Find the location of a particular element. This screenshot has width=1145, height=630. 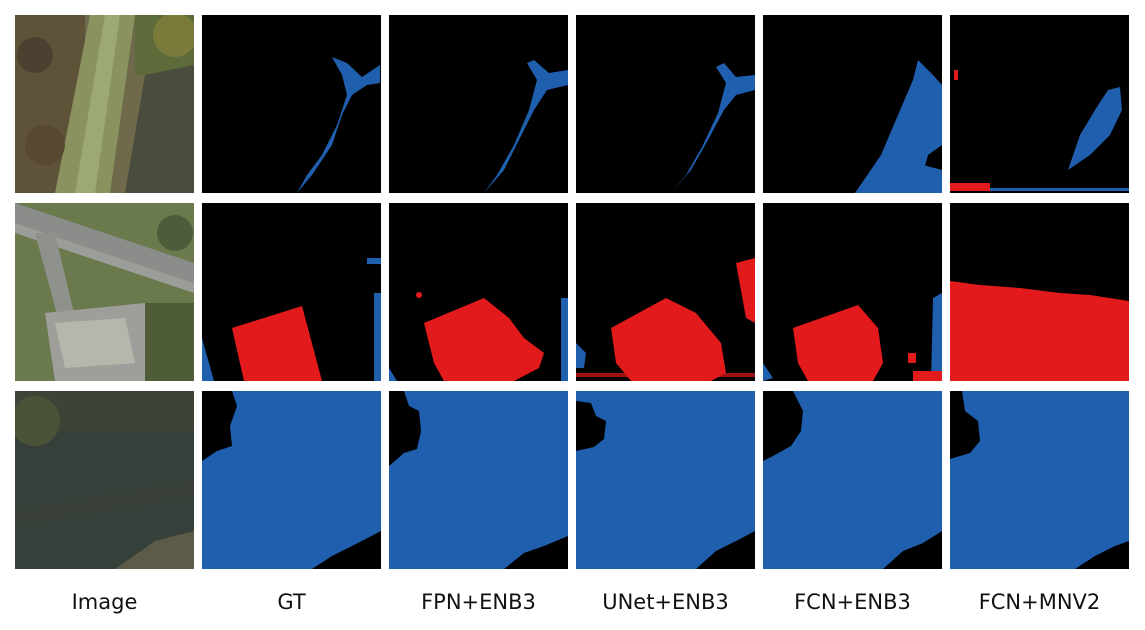

row2-fcn-enb3-mask is located at coordinates (852, 292).